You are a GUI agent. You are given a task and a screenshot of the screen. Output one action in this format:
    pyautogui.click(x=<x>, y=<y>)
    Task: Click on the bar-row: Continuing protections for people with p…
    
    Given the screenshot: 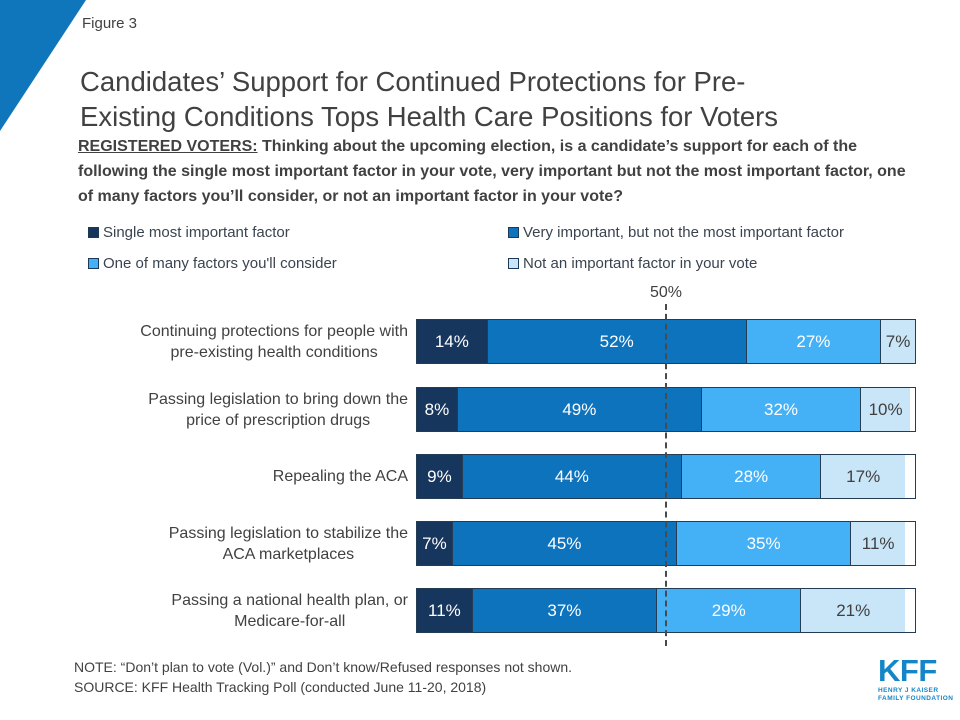 What is the action you would take?
    pyautogui.click(x=494, y=341)
    